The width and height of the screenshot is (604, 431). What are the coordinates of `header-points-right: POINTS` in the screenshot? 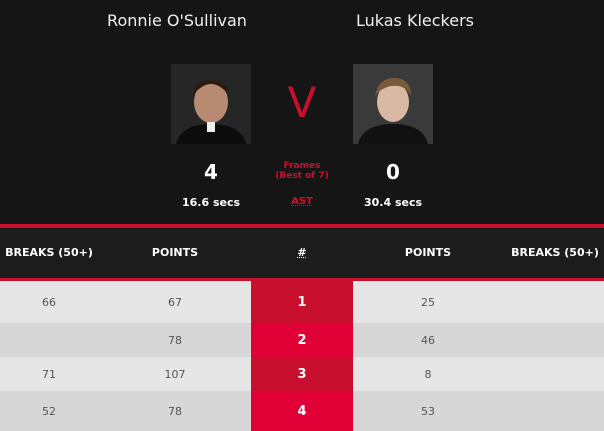 It's located at (428, 252).